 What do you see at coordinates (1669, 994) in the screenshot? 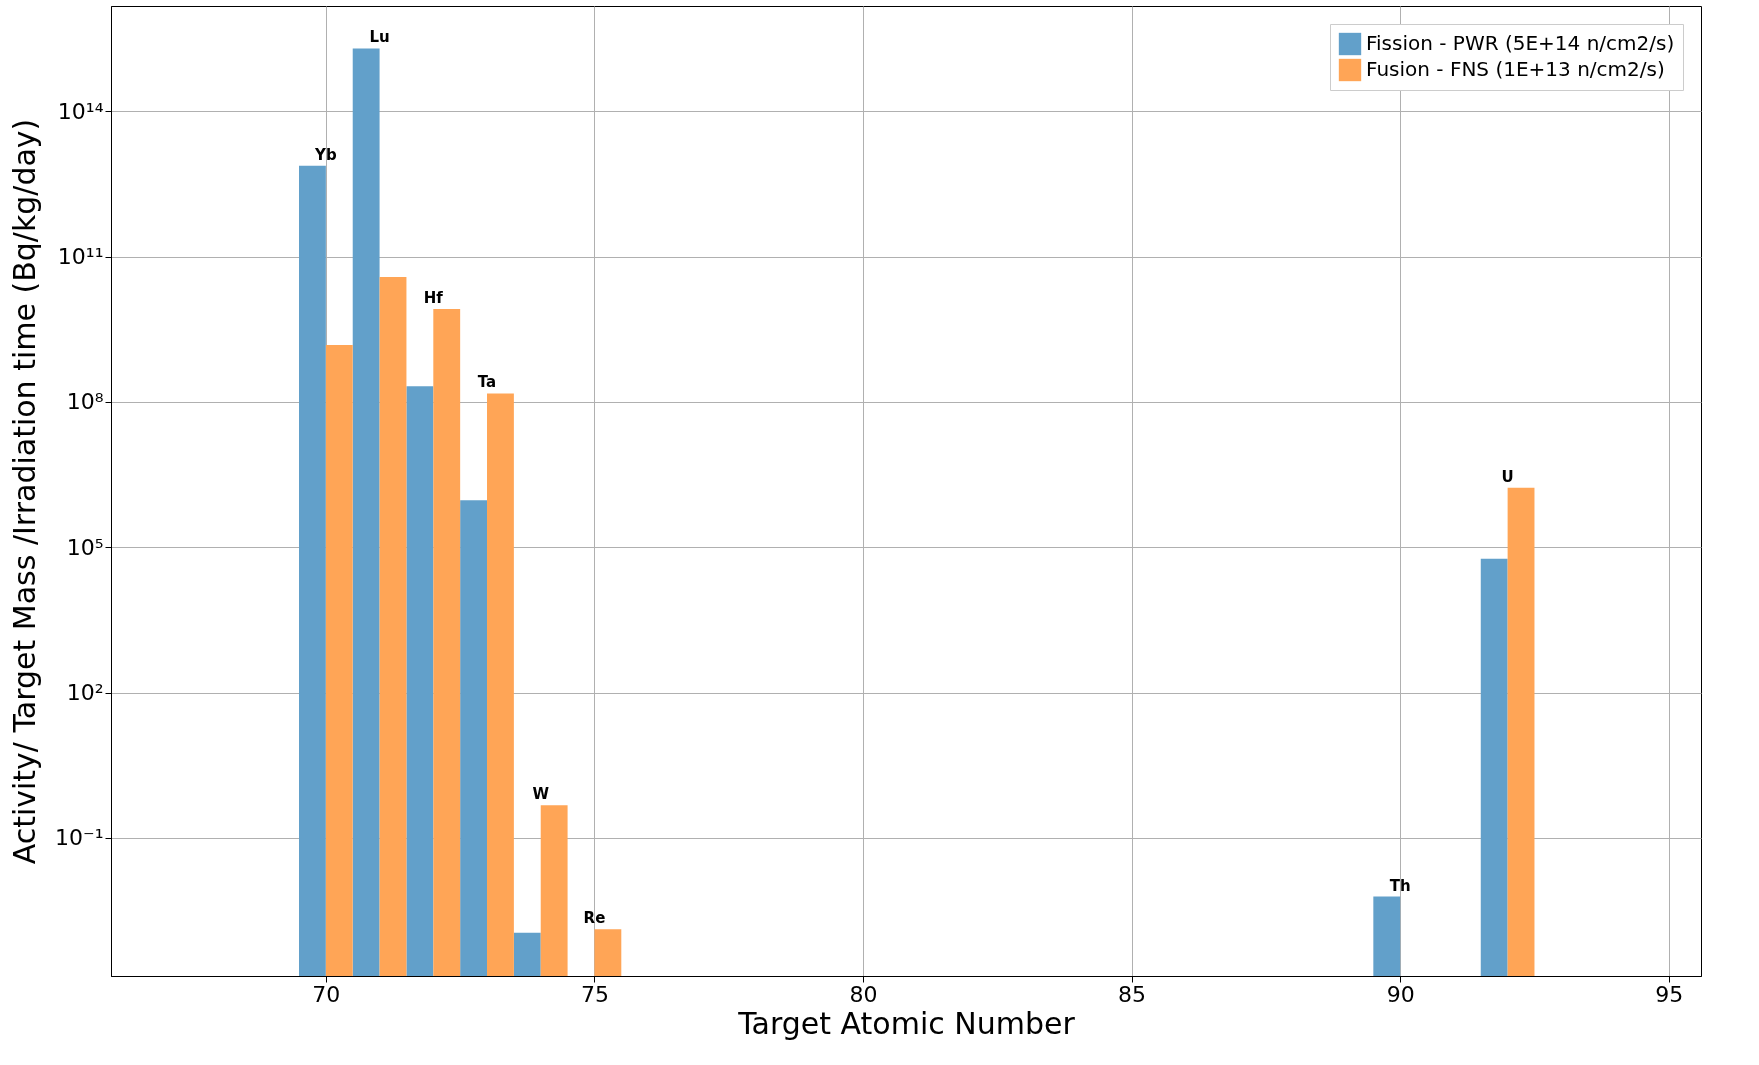
I see `x-tick-label: 95` at bounding box center [1669, 994].